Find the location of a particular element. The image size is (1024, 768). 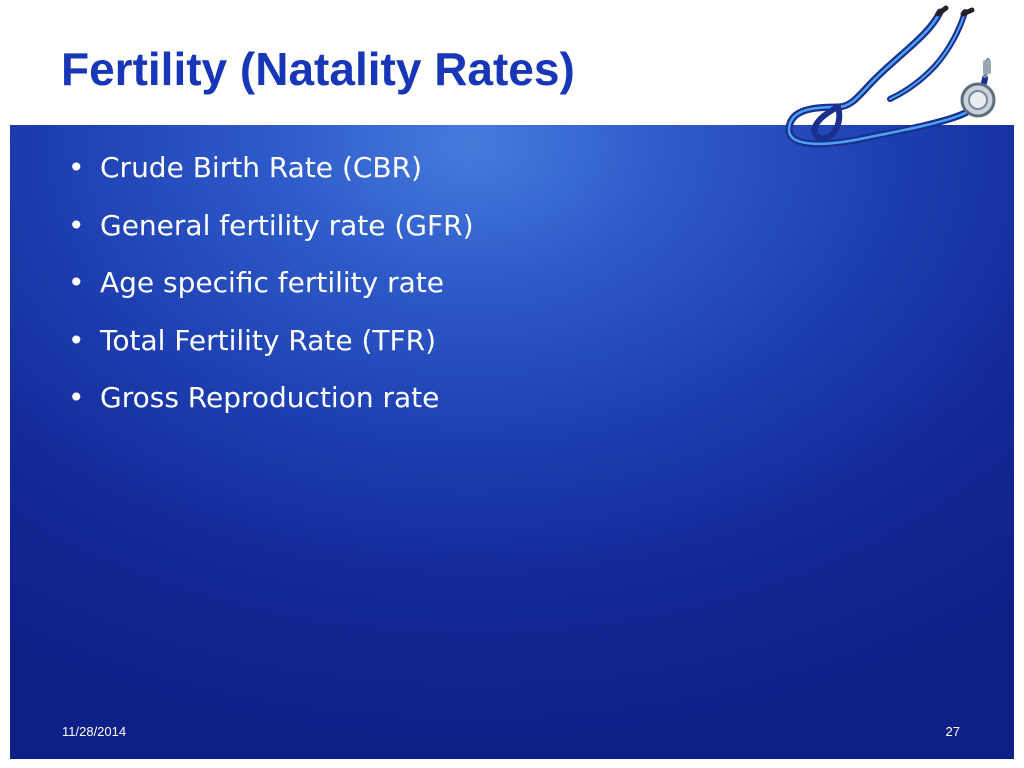

stethoscope-icon is located at coordinates (890, 76).